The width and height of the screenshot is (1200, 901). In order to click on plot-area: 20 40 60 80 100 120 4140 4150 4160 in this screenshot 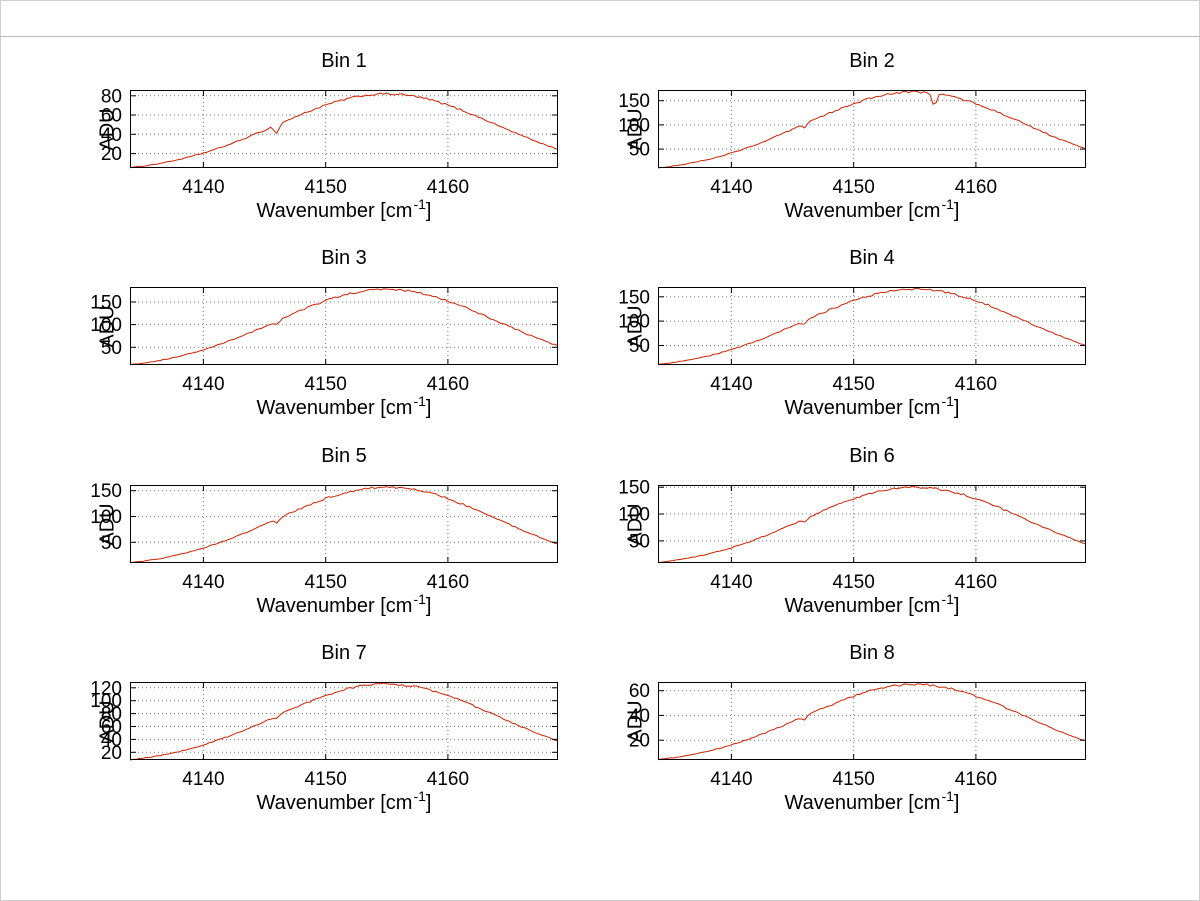, I will do `click(316, 736)`.